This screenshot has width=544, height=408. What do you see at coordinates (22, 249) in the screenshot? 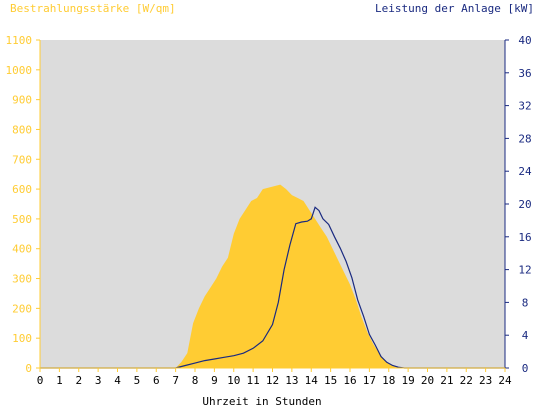
I see `left-tick-label: 400` at bounding box center [22, 249].